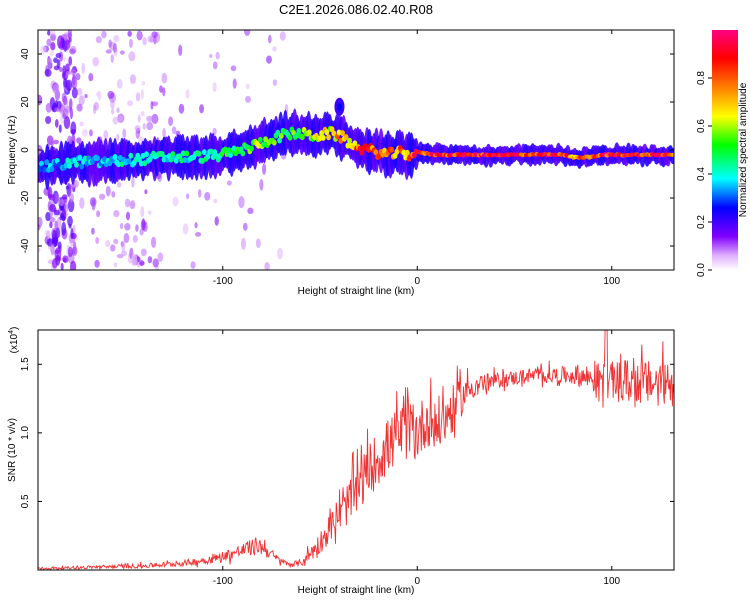 The width and height of the screenshot is (750, 600). I want to click on colorbar-gradient, so click(725, 150).